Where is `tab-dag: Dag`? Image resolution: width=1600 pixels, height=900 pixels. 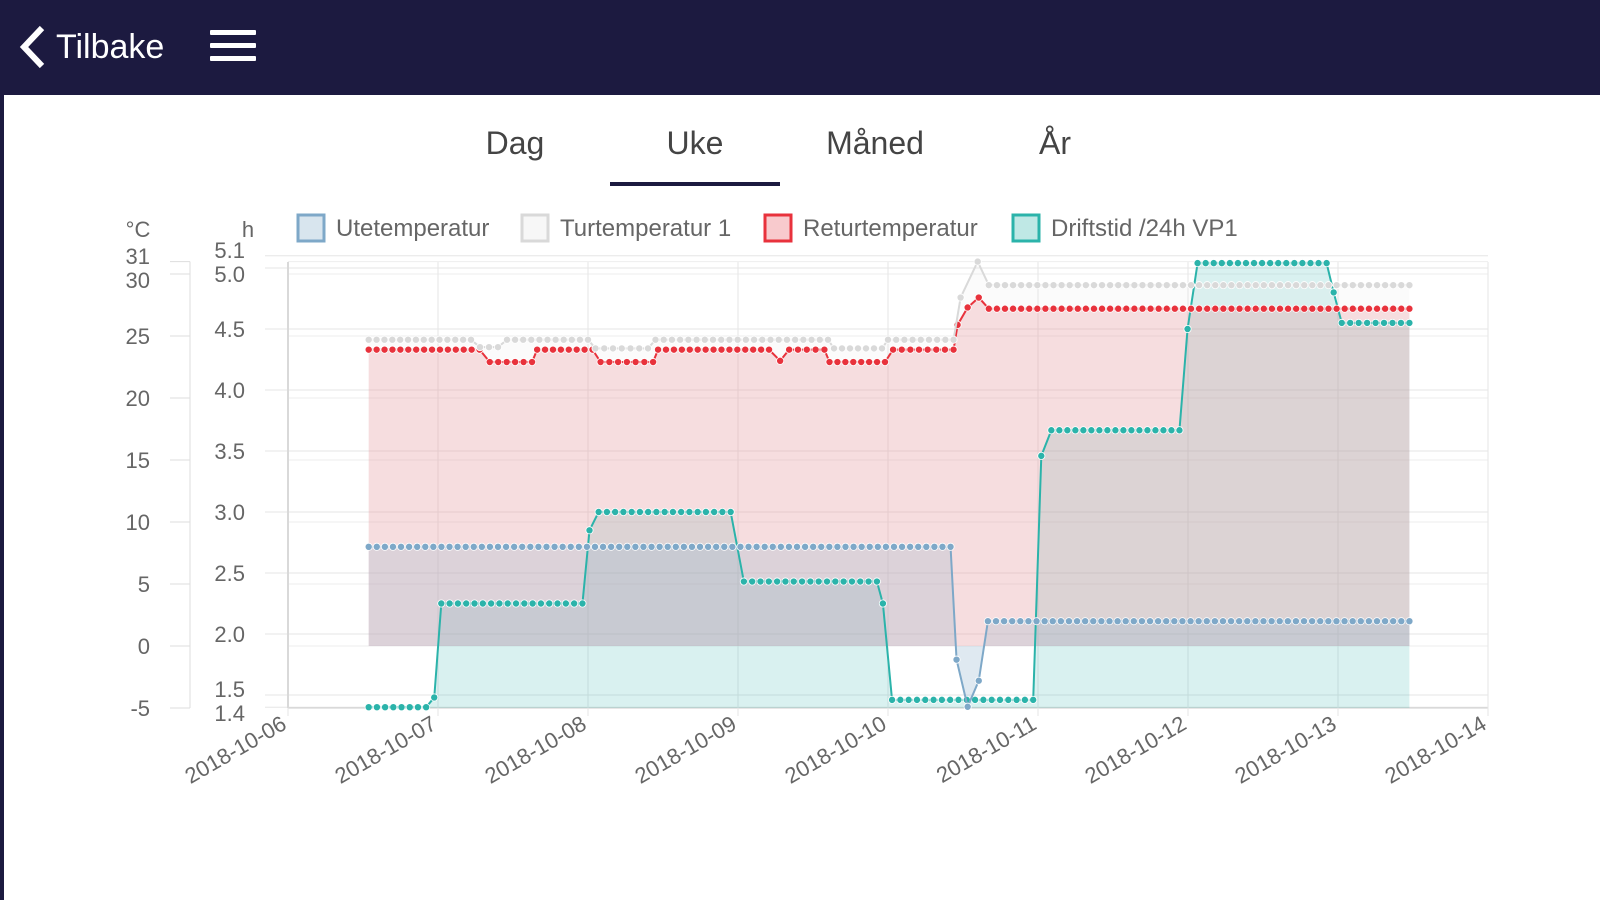 tab-dag: Dag is located at coordinates (515, 143).